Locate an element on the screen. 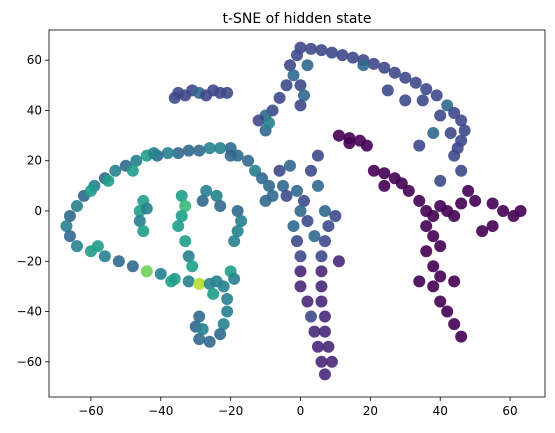 Image resolution: width=555 pixels, height=433 pixels. y-tick-label: −40 is located at coordinates (29, 312).